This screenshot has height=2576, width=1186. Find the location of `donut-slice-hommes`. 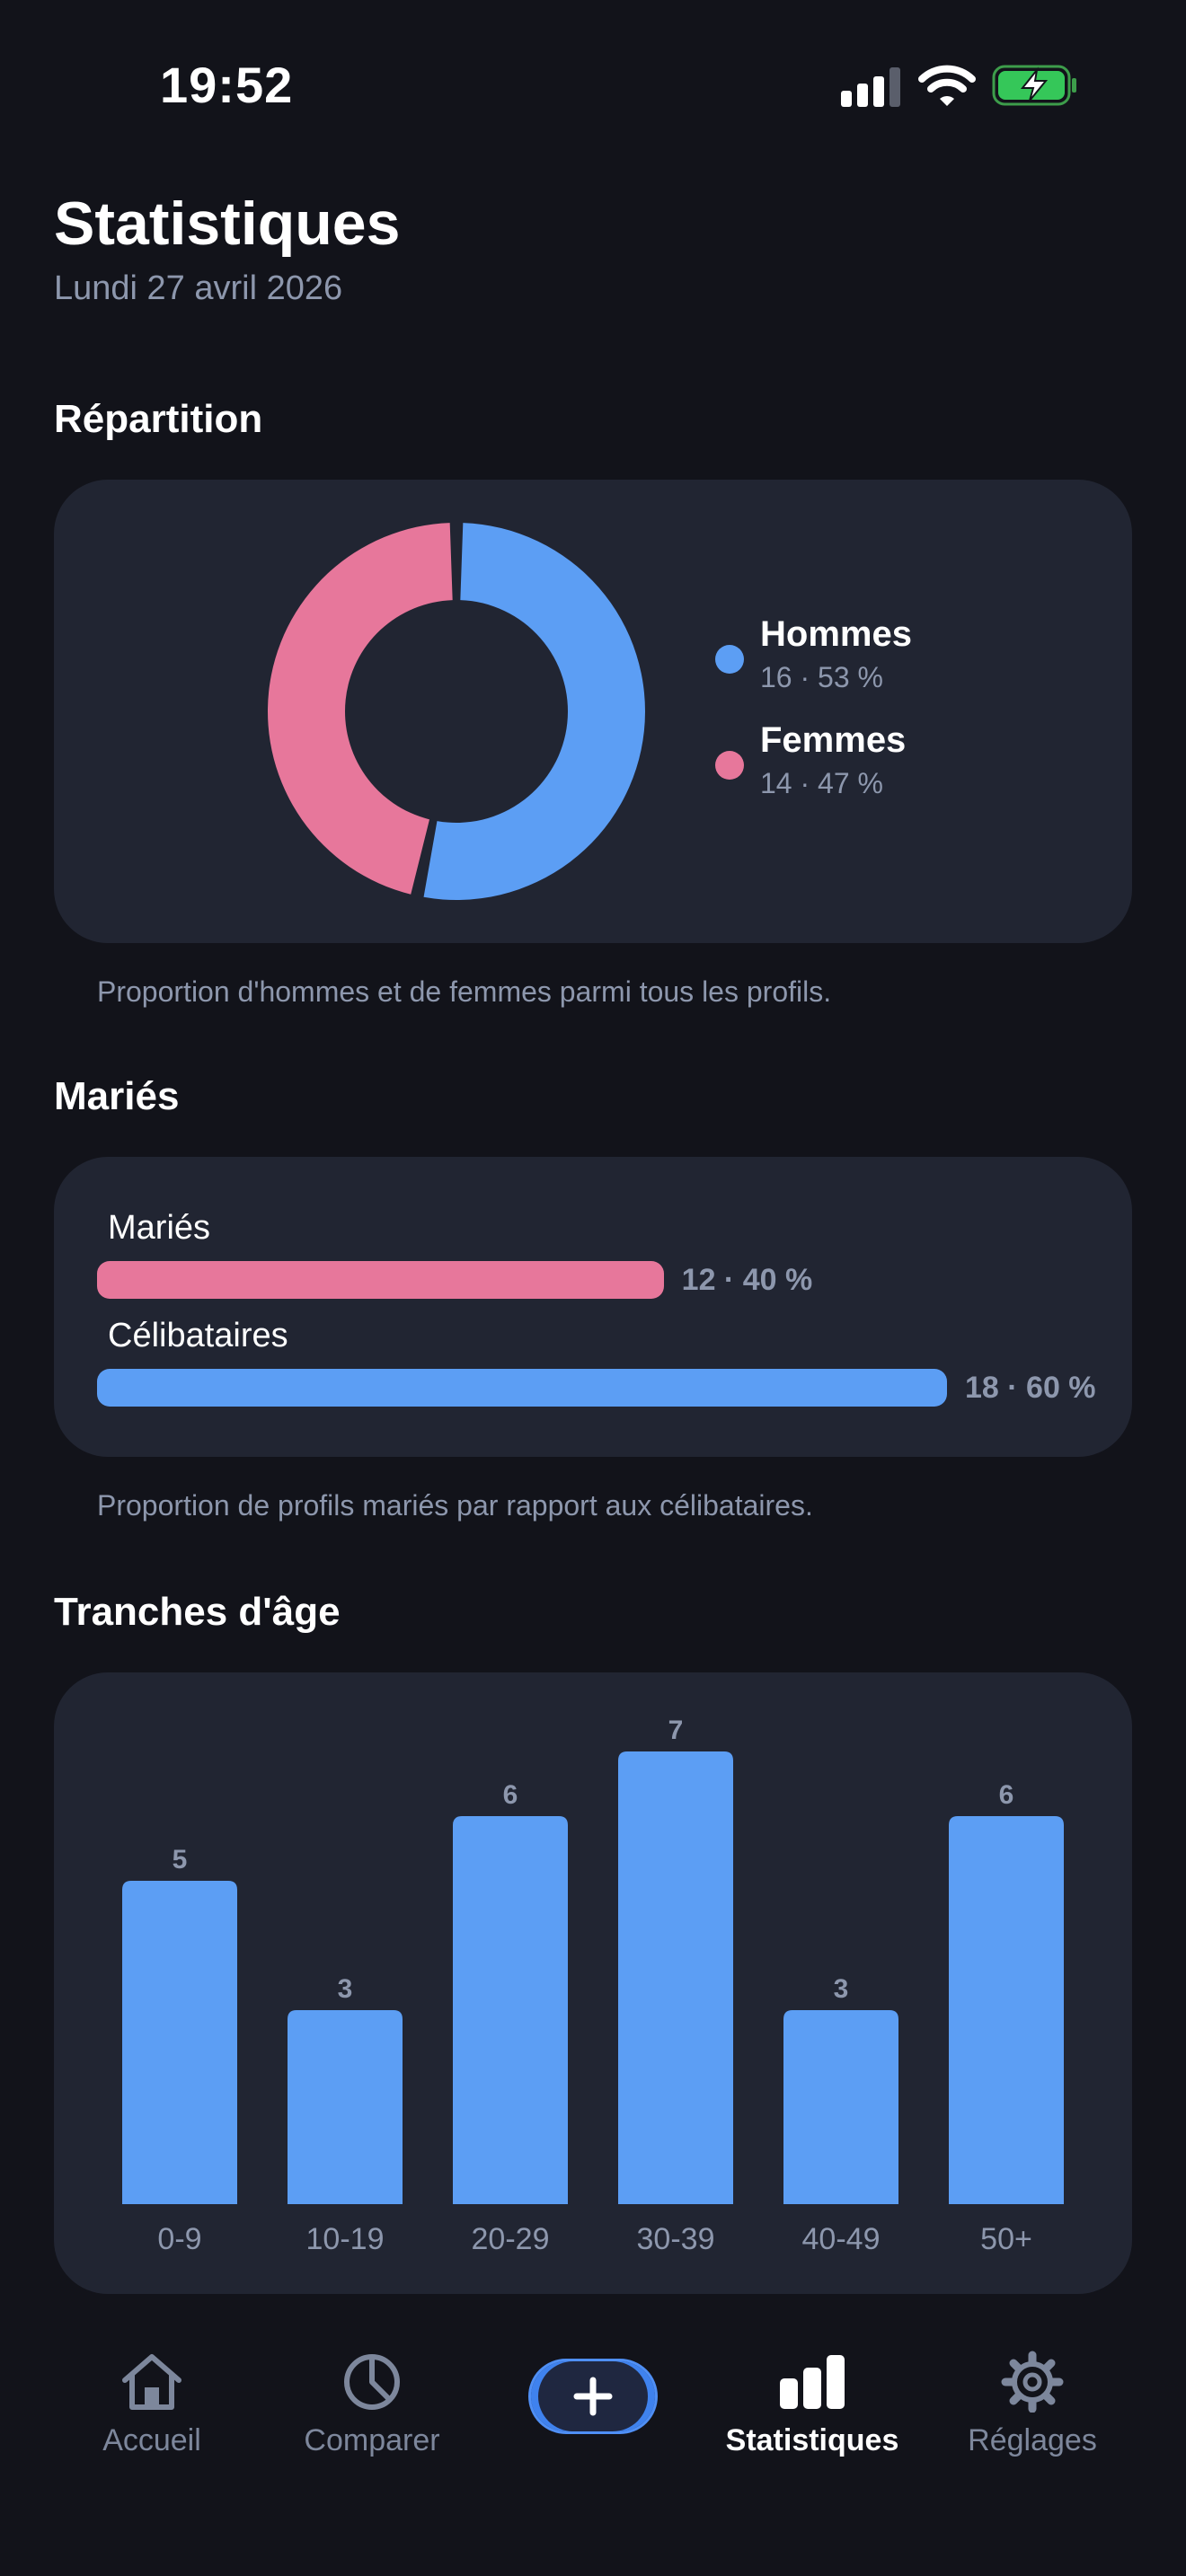

donut-slice-hommes is located at coordinates (534, 711).